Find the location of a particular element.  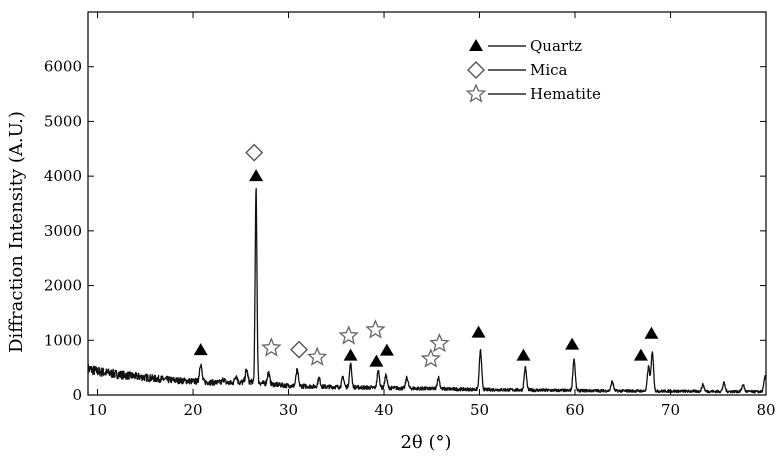

legend: Quartz Mica Hematite is located at coordinates (533, 70).